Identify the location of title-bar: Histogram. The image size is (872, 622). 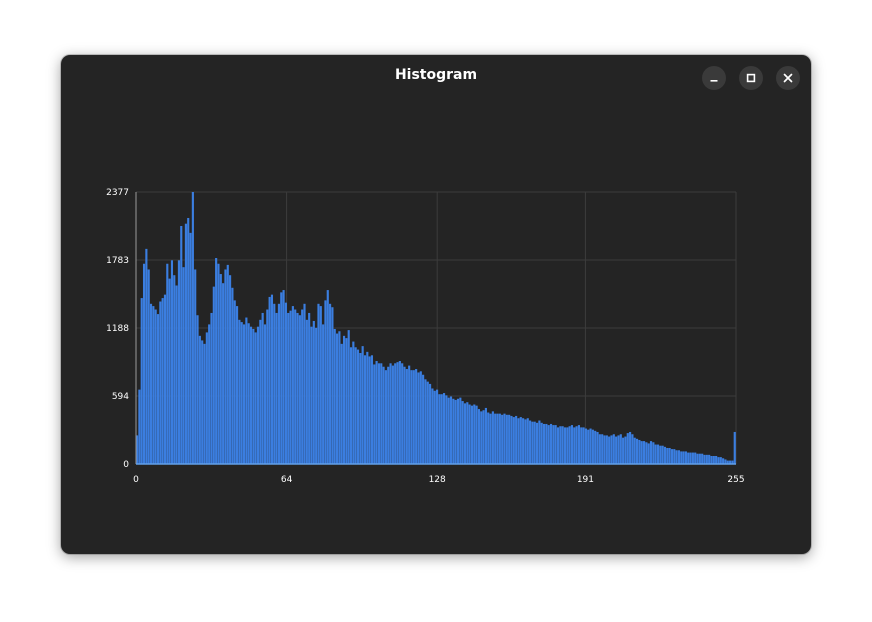
(436, 78).